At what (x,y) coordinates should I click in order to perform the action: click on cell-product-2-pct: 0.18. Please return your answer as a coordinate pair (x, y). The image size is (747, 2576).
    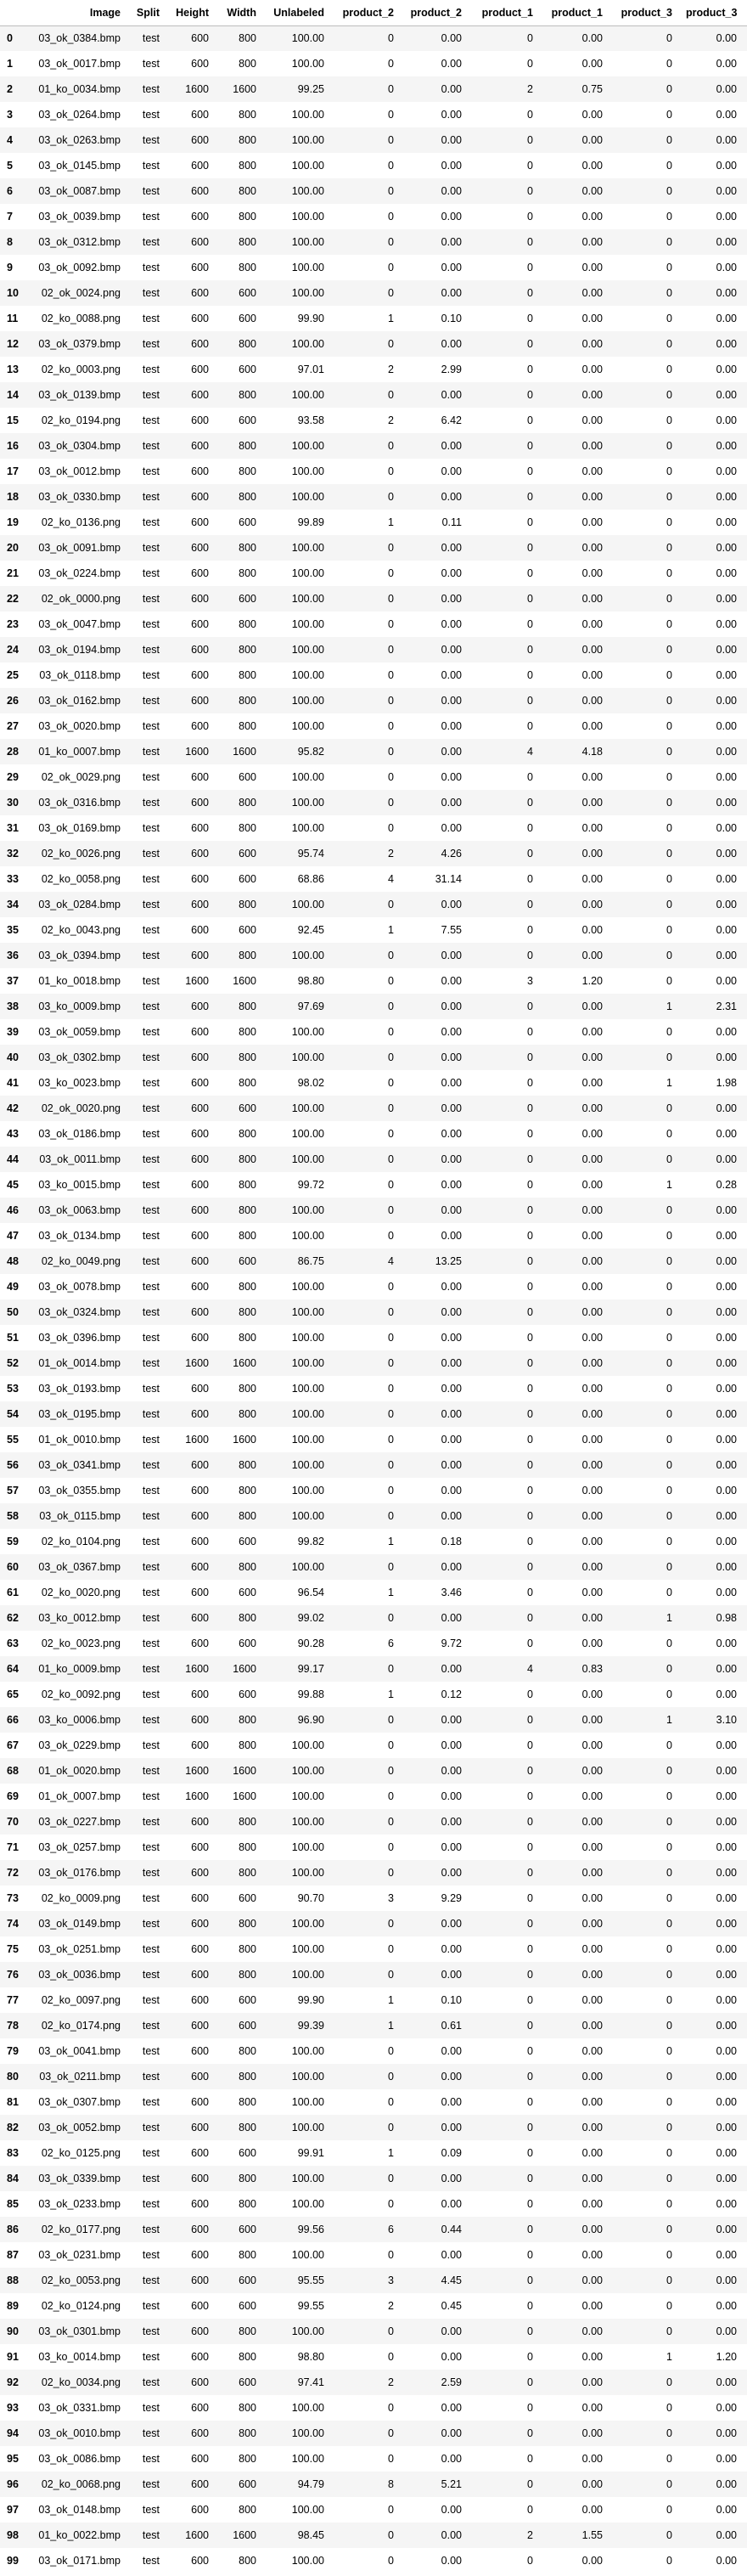
    Looking at the image, I should click on (451, 1541).